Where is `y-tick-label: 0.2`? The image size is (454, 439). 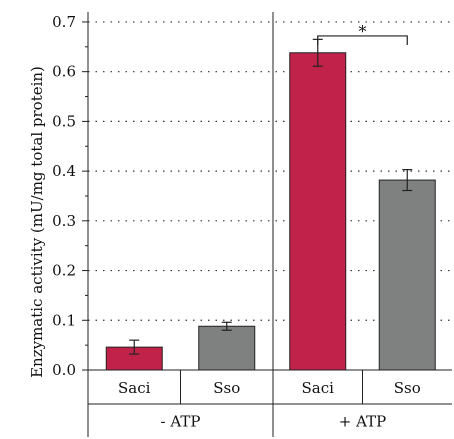
y-tick-label: 0.2 is located at coordinates (64, 271).